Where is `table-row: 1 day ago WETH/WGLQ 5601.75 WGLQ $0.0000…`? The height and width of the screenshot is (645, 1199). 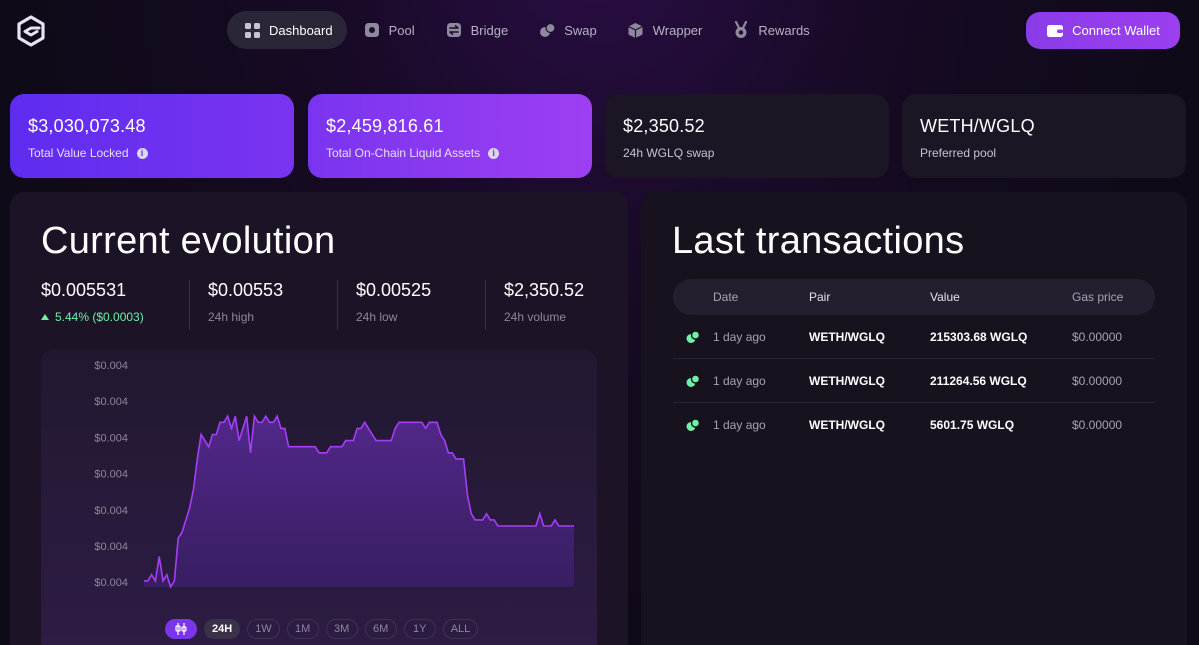
table-row: 1 day ago WETH/WGLQ 5601.75 WGLQ $0.0000… is located at coordinates (914, 425).